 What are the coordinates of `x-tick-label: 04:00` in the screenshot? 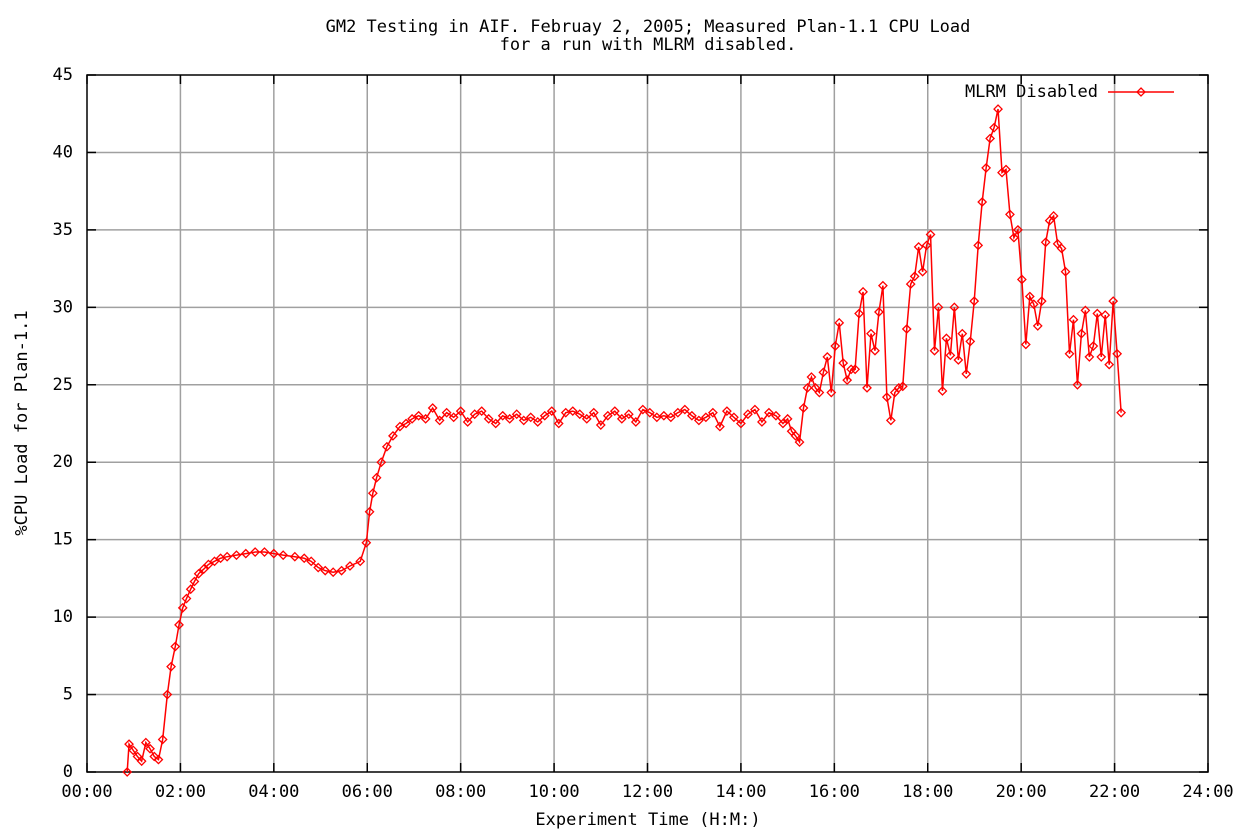 It's located at (273, 792).